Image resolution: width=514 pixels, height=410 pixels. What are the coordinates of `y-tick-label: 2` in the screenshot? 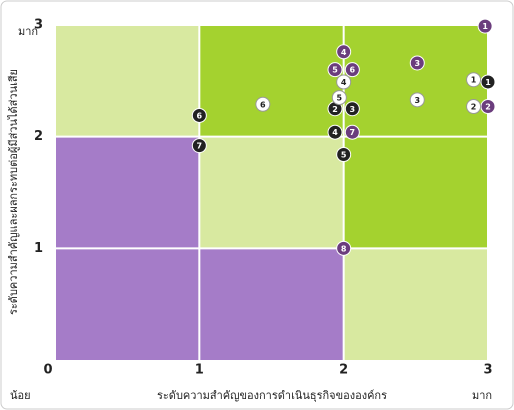 It's located at (38, 136).